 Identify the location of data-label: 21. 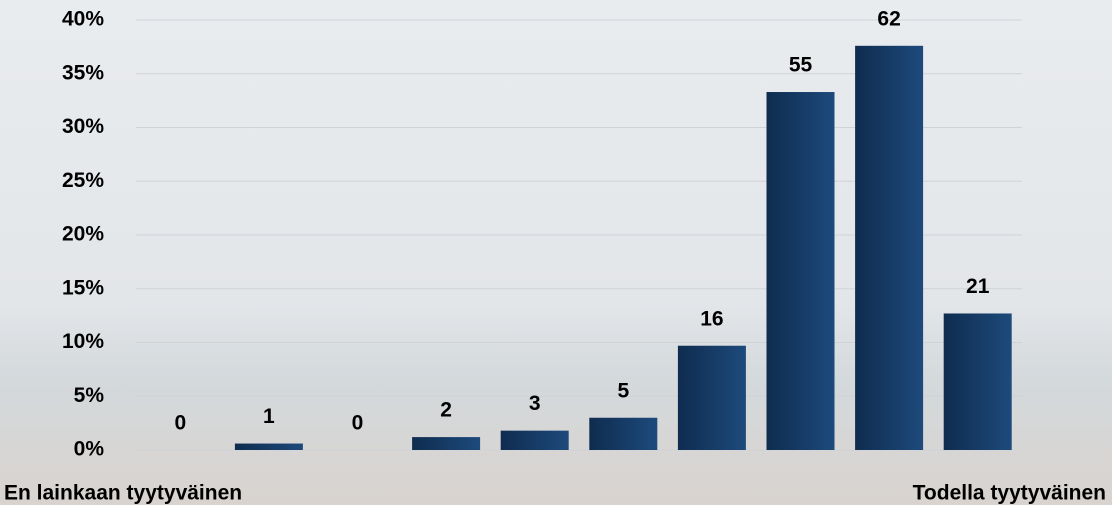
(978, 286).